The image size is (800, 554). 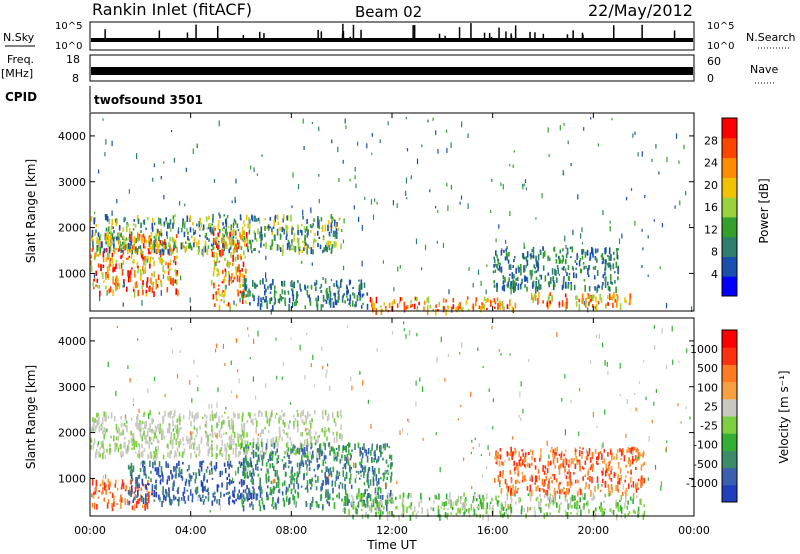 I want to click on y-tick-label: 1000, so click(x=72, y=478).